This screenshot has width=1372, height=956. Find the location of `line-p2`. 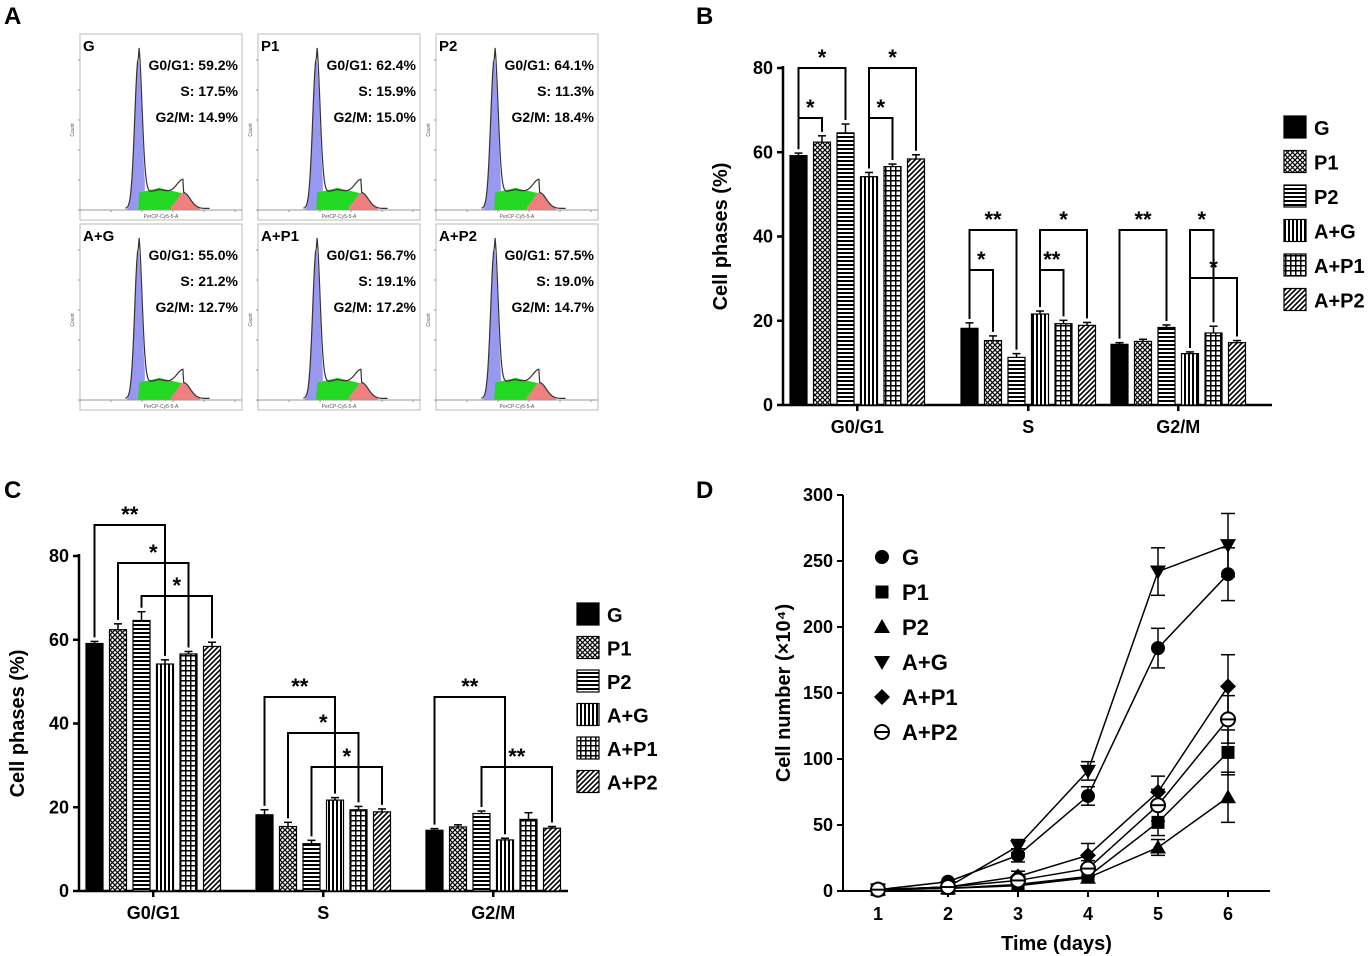

line-p2 is located at coordinates (1053, 843).